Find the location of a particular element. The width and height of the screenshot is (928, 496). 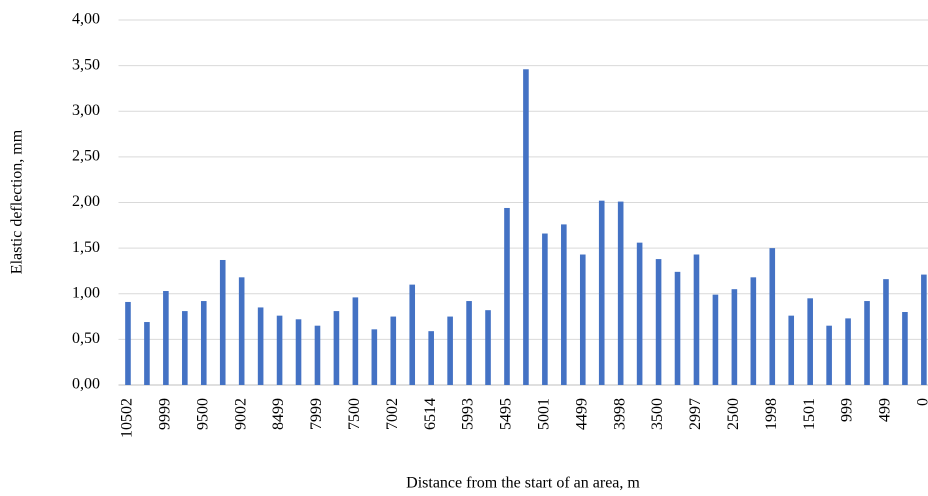

y-tick-label: 0,00 is located at coordinates (86, 384).